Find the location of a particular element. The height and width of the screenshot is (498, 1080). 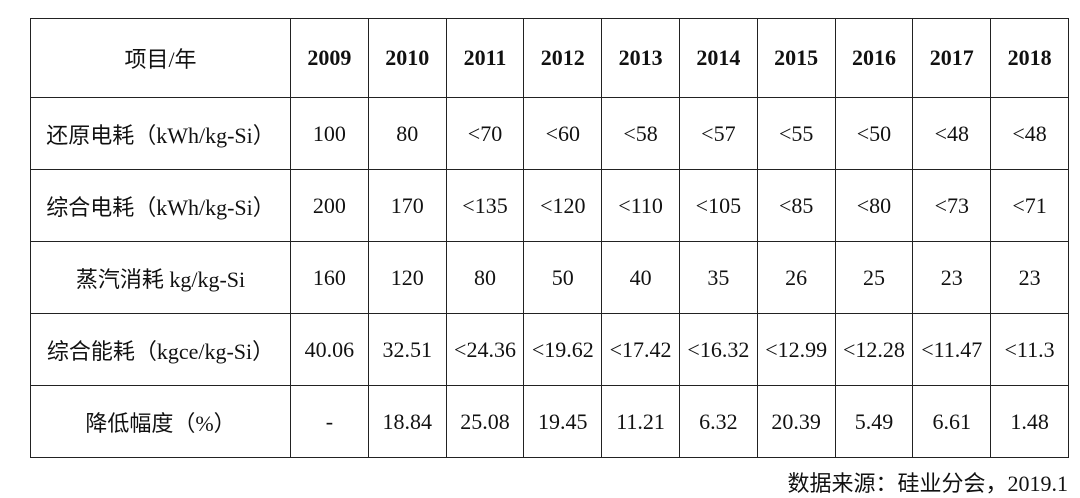

row-label: 降低幅度（%） is located at coordinates (160, 421).